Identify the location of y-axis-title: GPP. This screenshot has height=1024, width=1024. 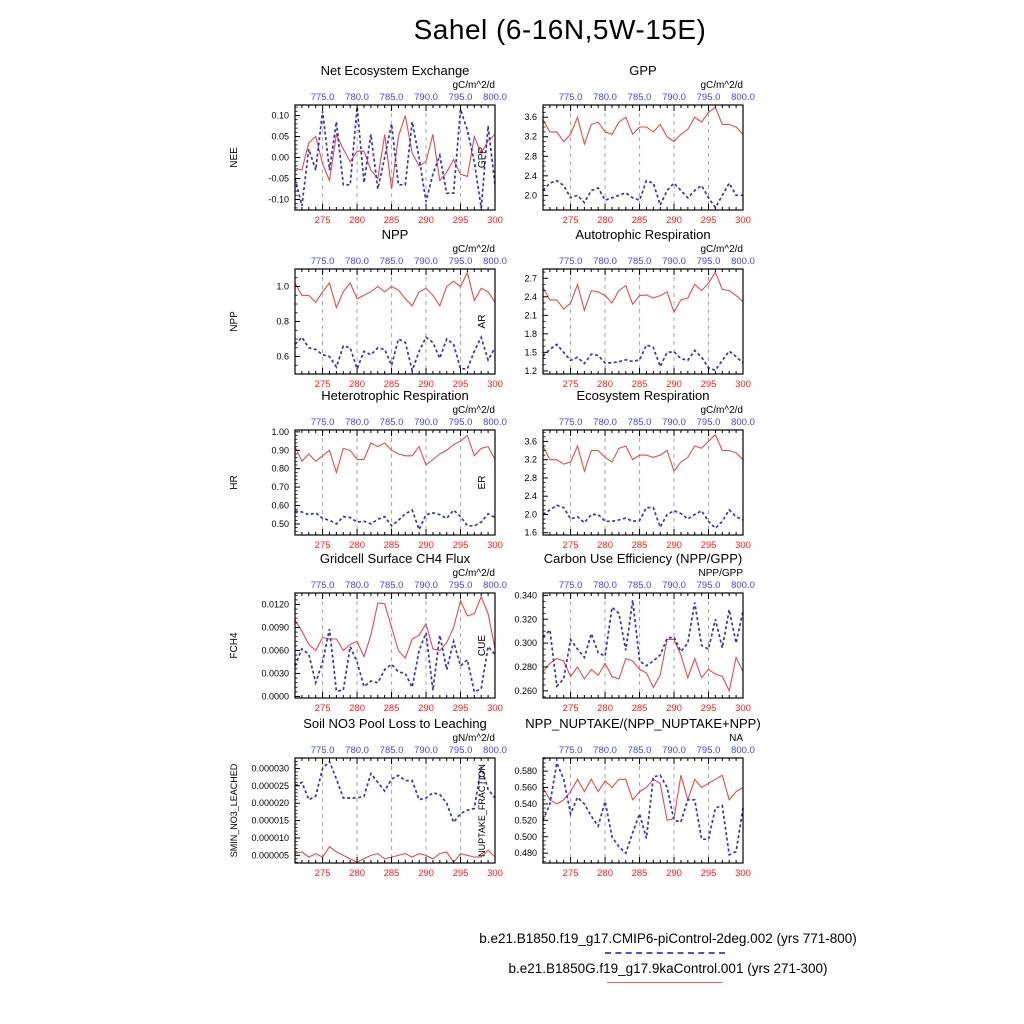
(482, 157).